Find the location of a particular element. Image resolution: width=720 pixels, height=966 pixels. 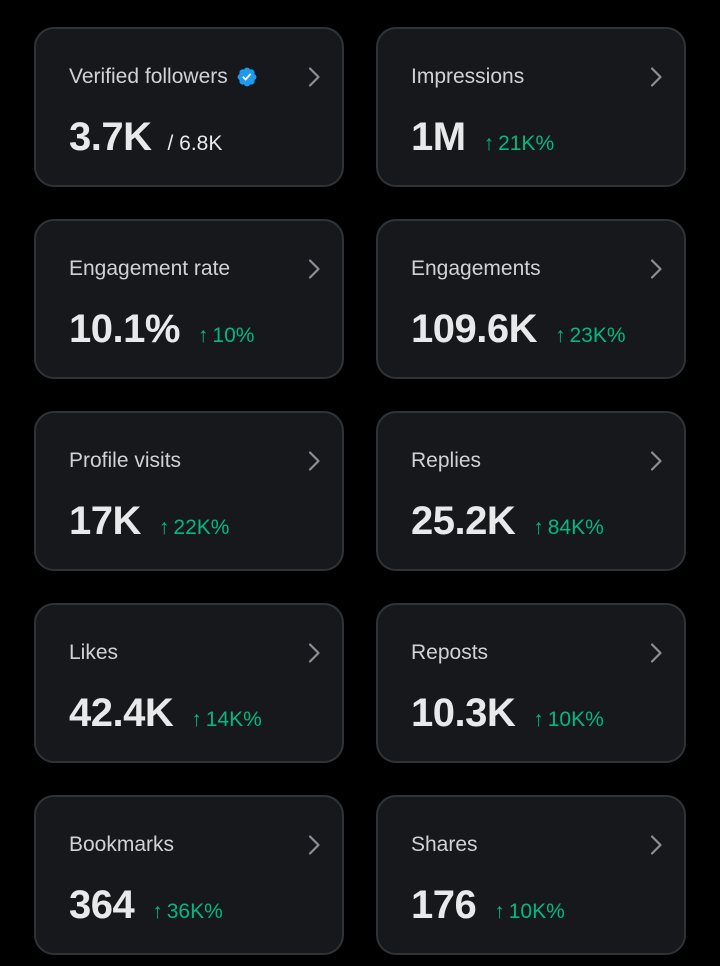

metric-change-value: 36K% is located at coordinates (194, 911).